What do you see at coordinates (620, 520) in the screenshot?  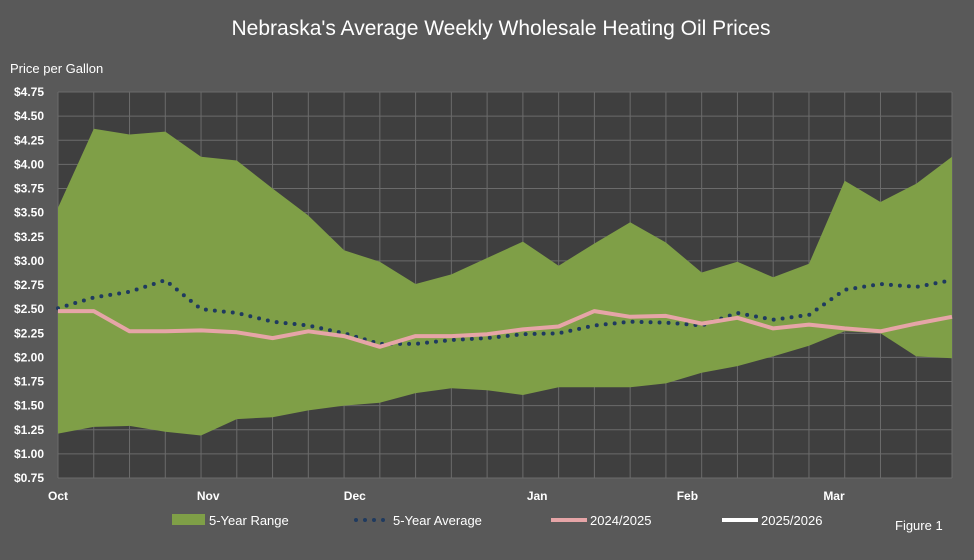 I see `legend-label: 2024/2025` at bounding box center [620, 520].